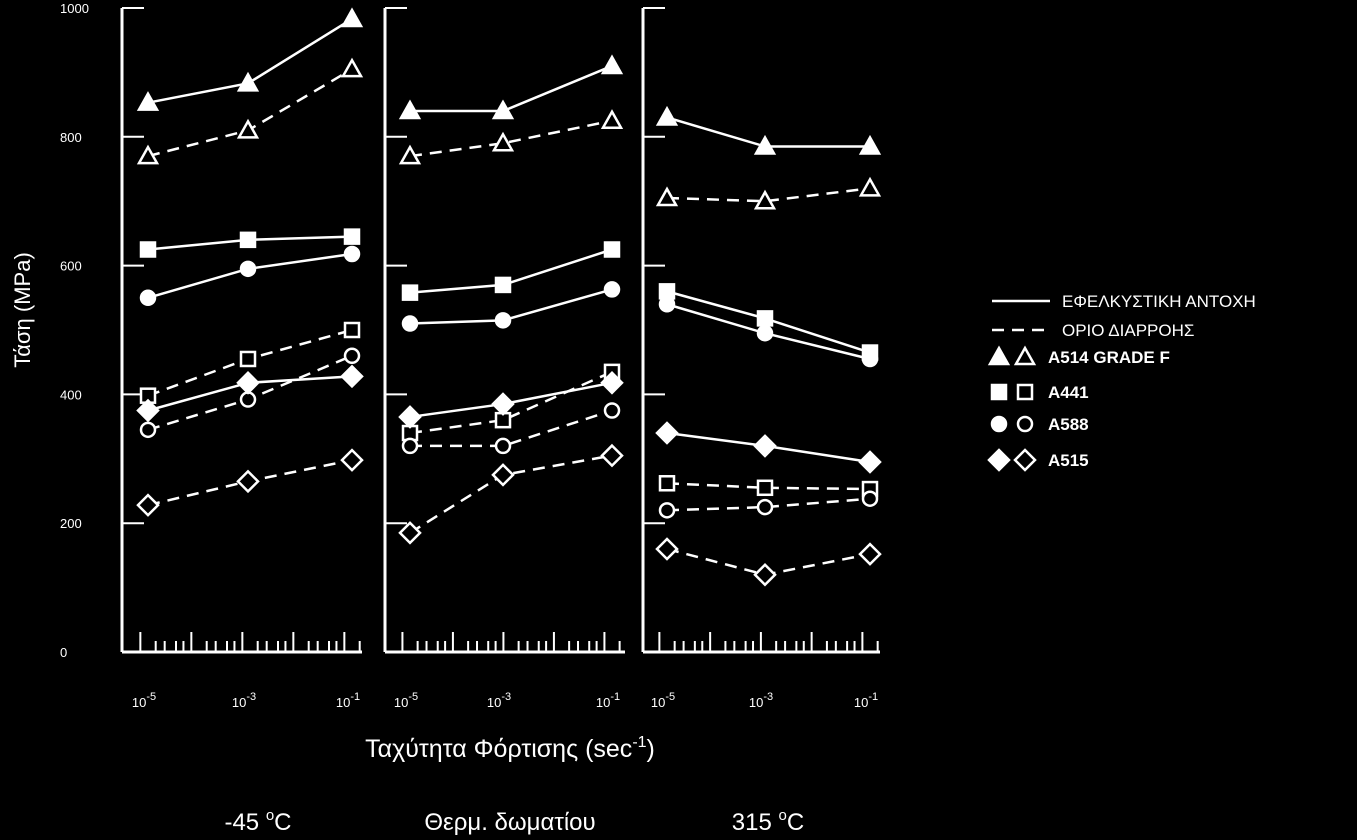 This screenshot has width=1357, height=840. What do you see at coordinates (71, 266) in the screenshot?
I see `y-tick-label: 600` at bounding box center [71, 266].